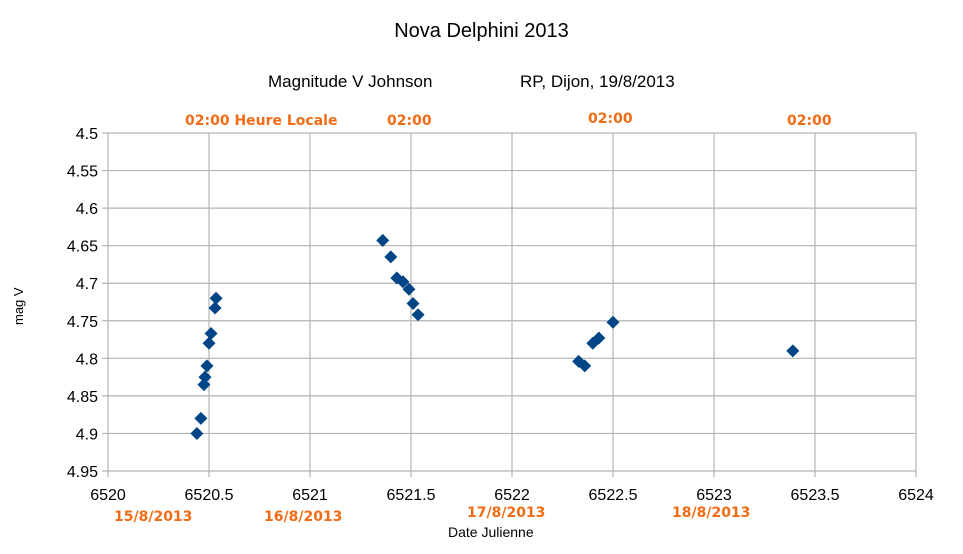 The height and width of the screenshot is (554, 963). Describe the element at coordinates (350, 81) in the screenshot. I see `chart-subtitle-left: Magnitude V Johnson` at that location.